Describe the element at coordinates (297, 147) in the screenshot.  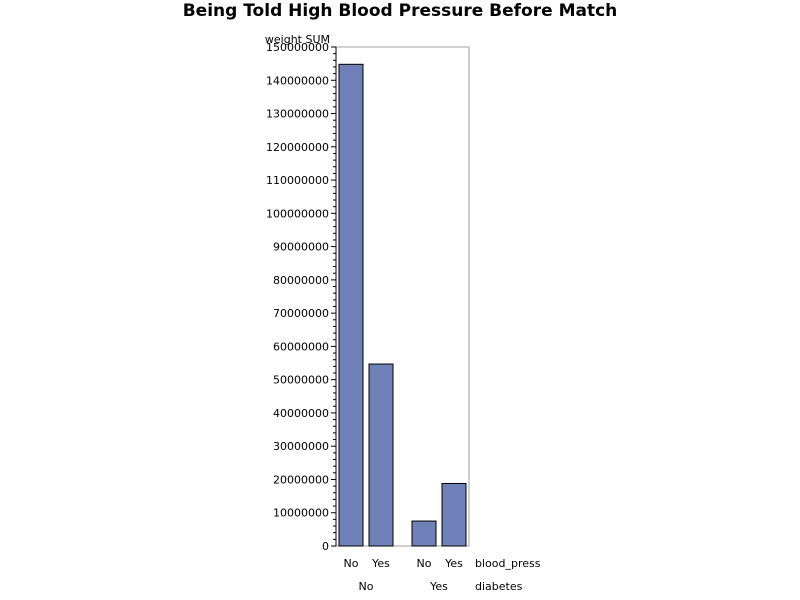
I see `y-tick-label: 120000000` at that location.